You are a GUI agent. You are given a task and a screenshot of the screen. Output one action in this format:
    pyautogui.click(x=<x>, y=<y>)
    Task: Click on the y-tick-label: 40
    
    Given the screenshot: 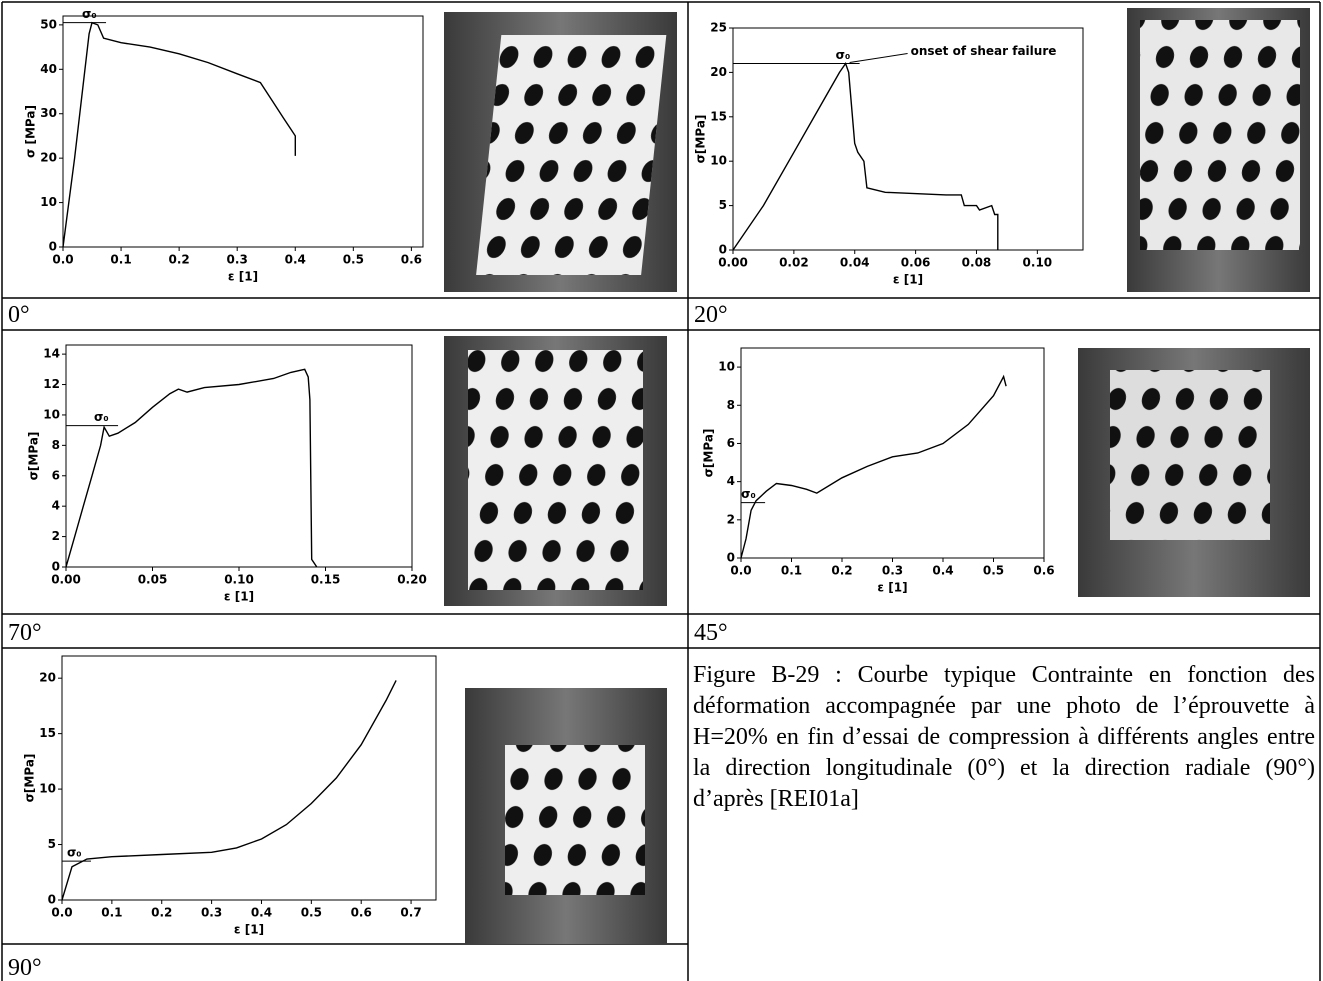 What is the action you would take?
    pyautogui.click(x=48, y=69)
    